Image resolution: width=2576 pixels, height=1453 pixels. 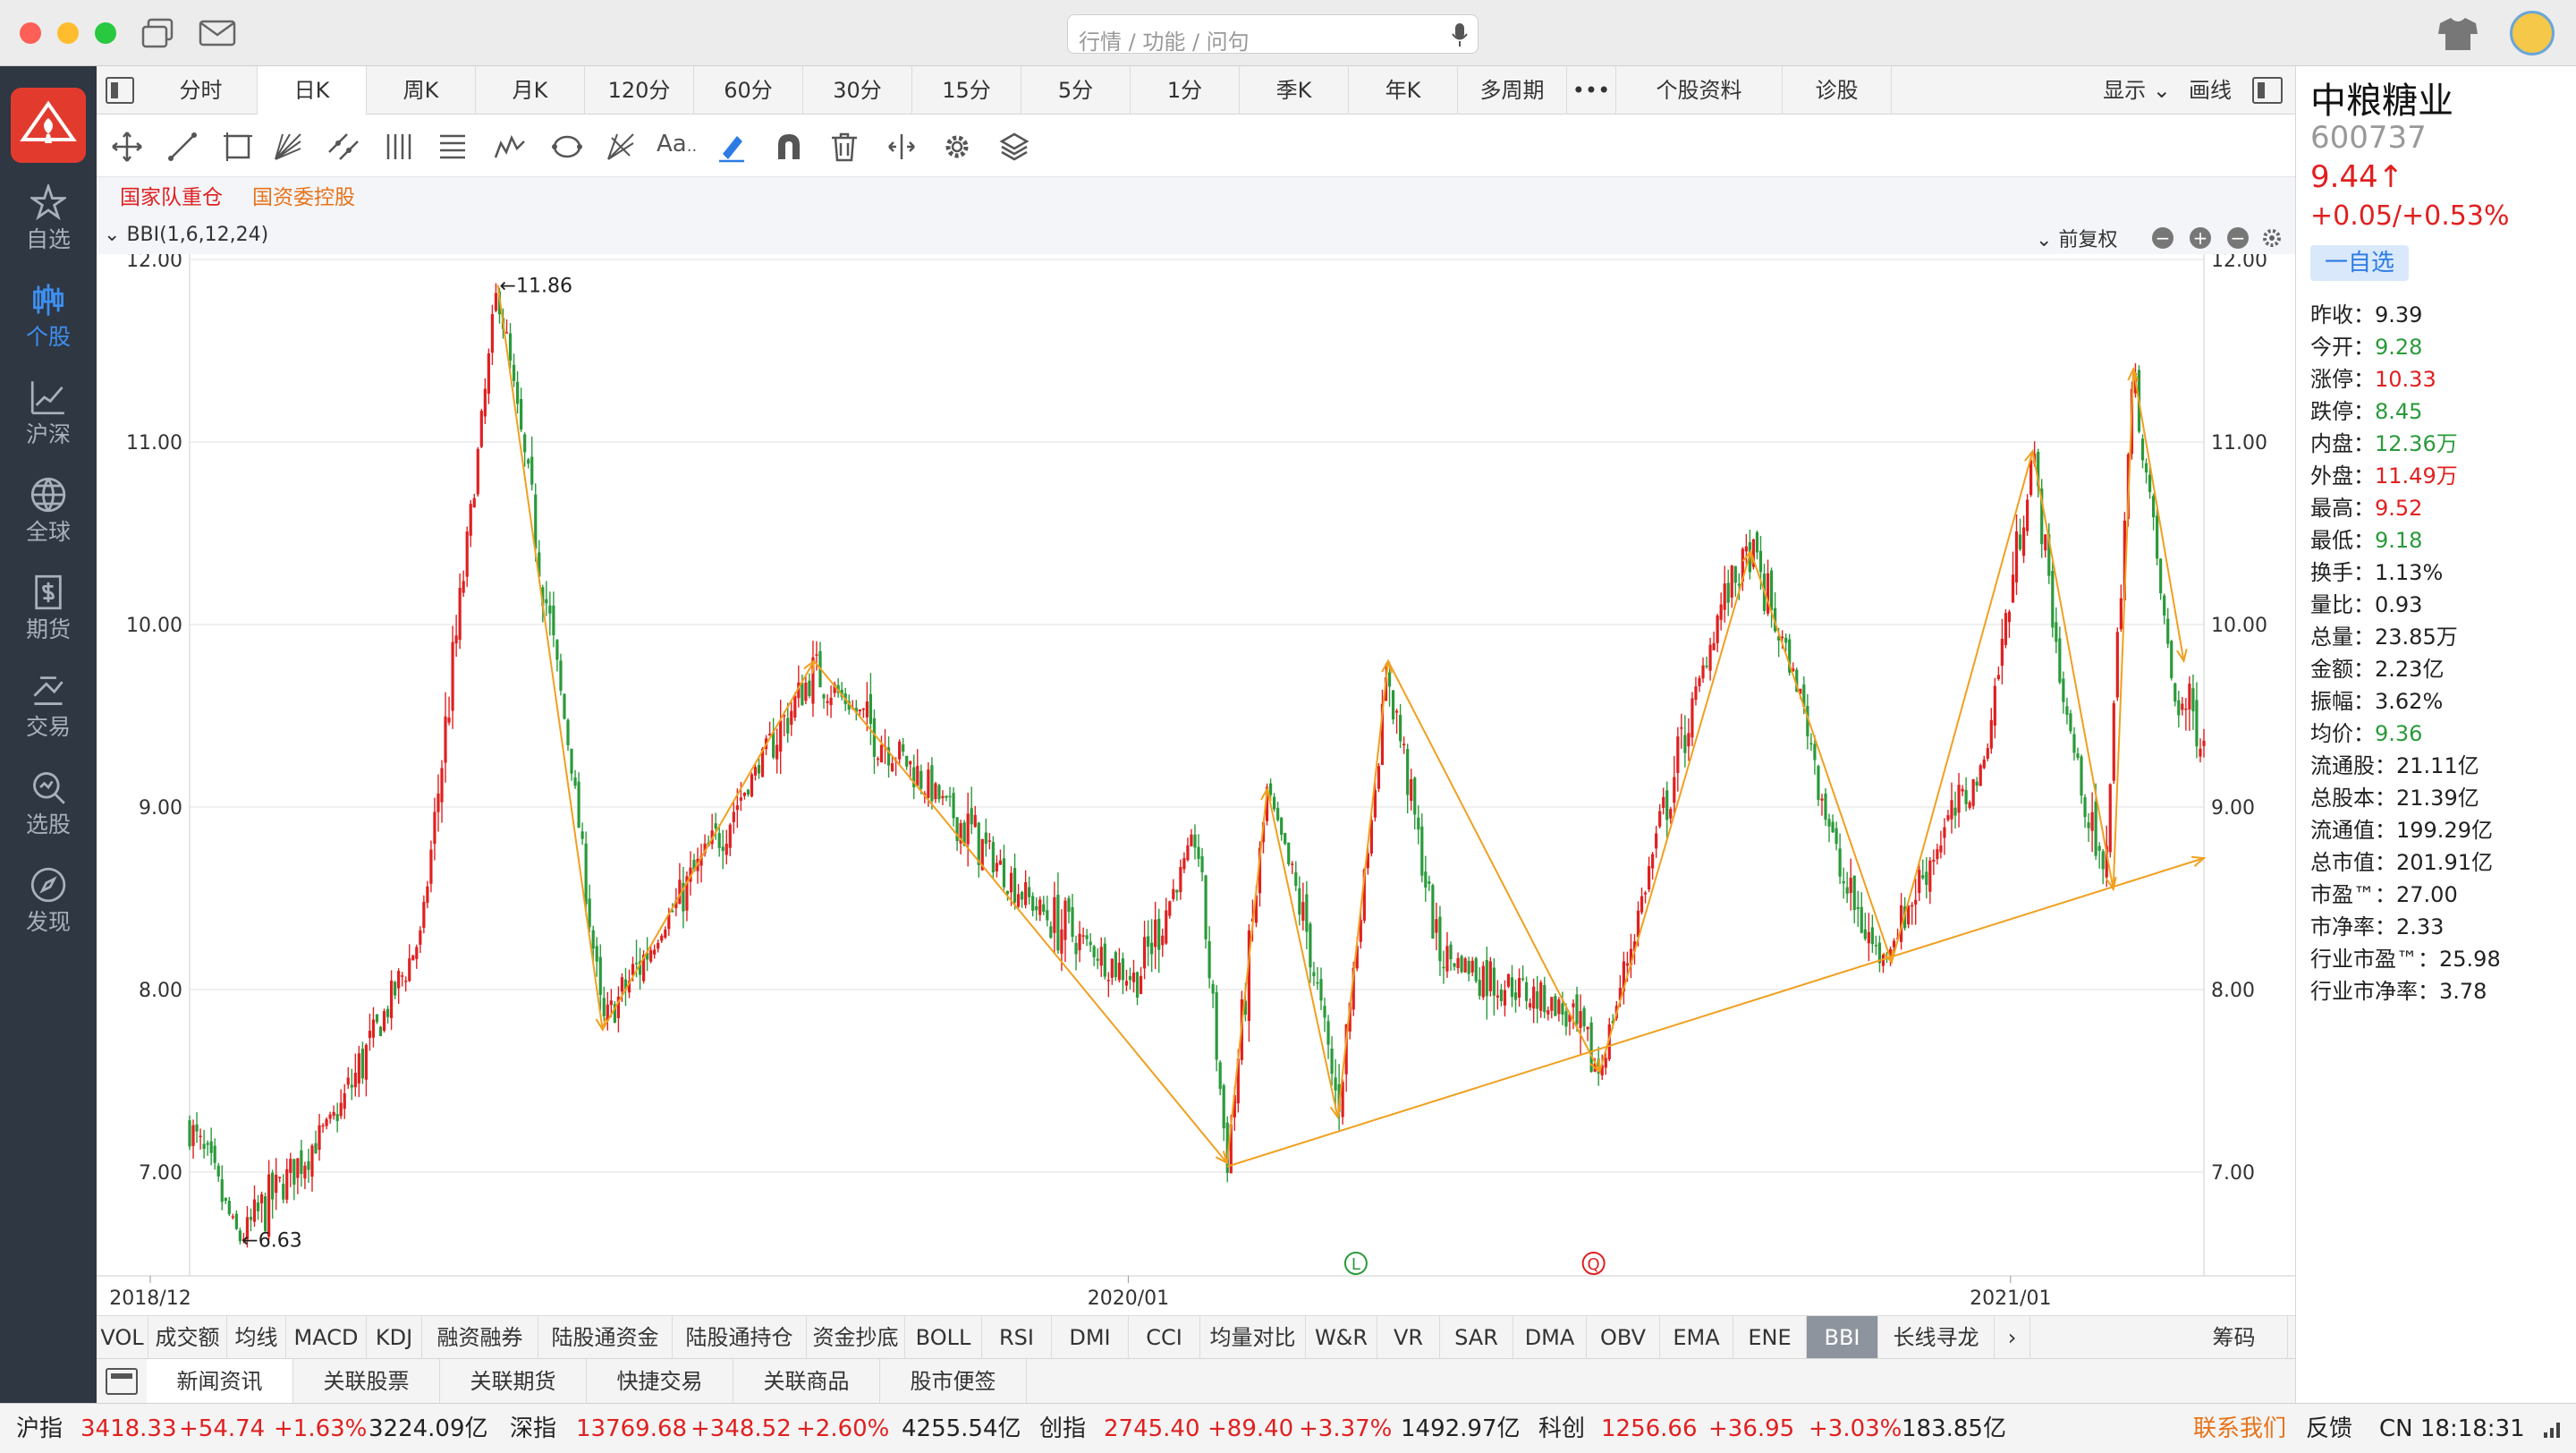 What do you see at coordinates (48, 222) in the screenshot?
I see `nav-item-0: 自选` at bounding box center [48, 222].